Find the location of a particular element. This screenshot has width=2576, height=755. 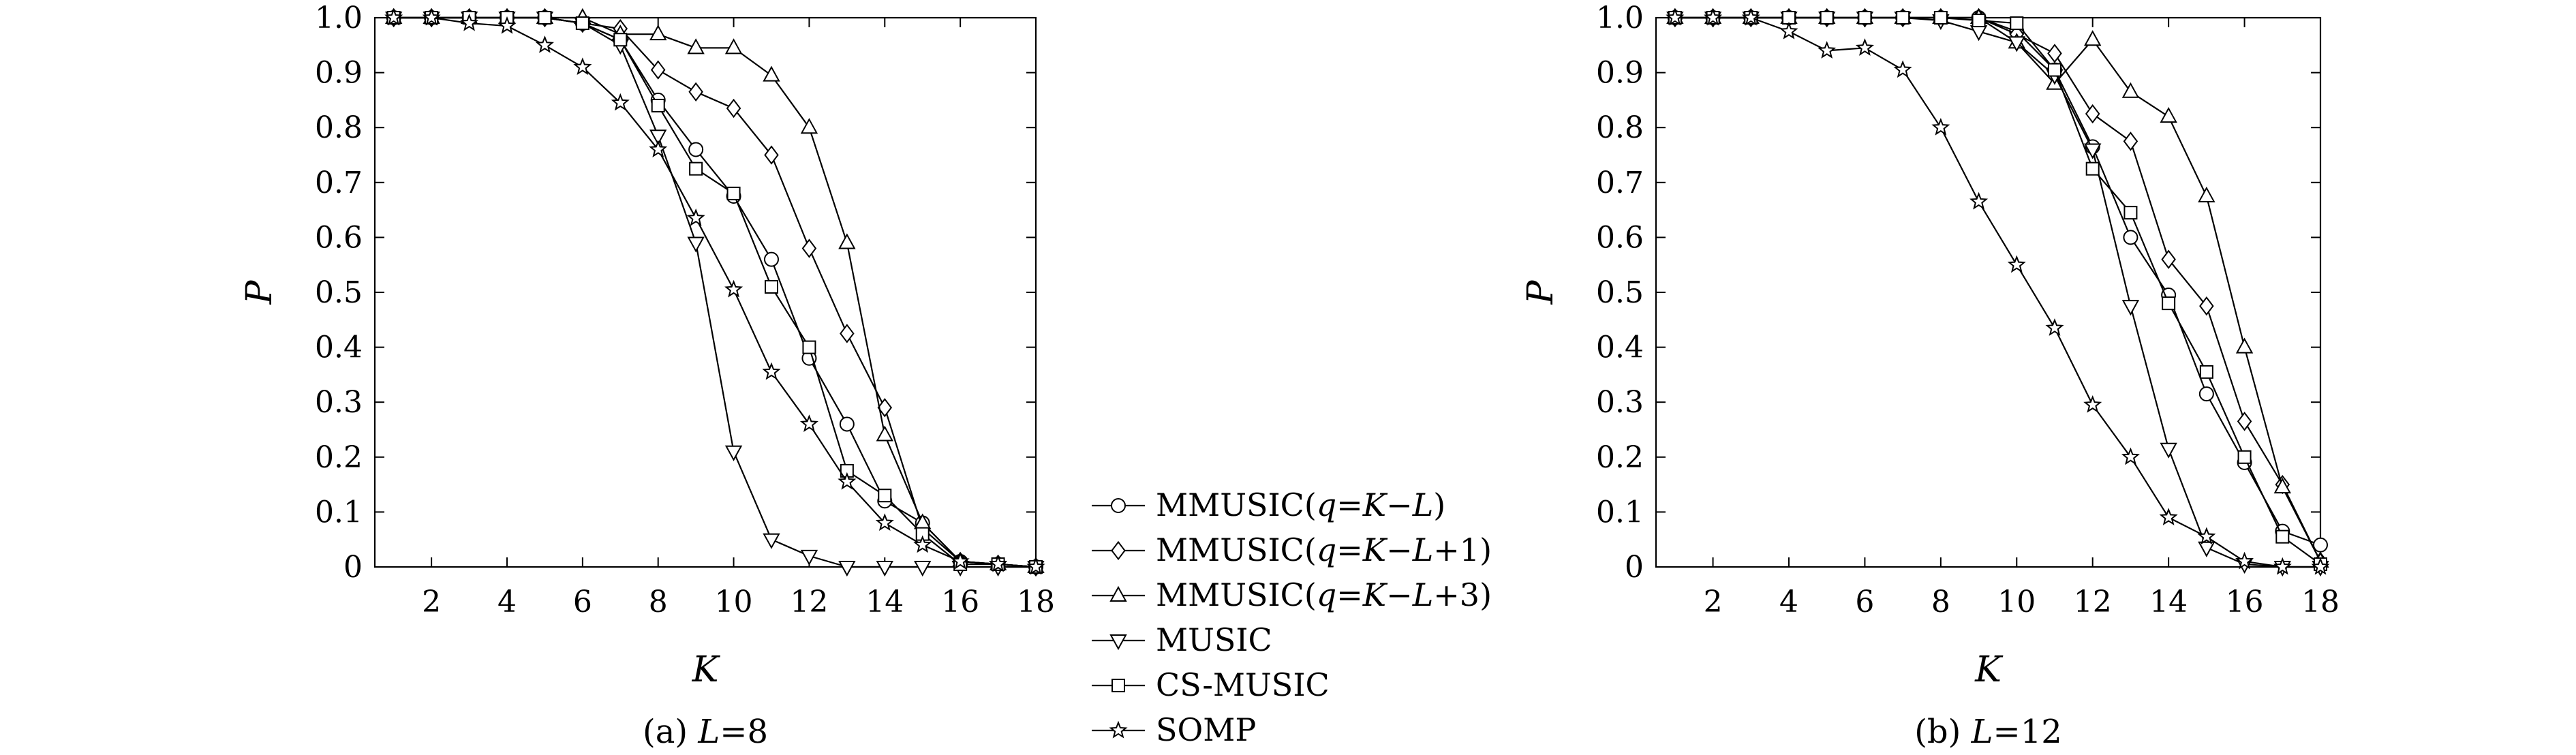

legend-label: MMUSIC(q=K−L) is located at coordinates (1300, 505).